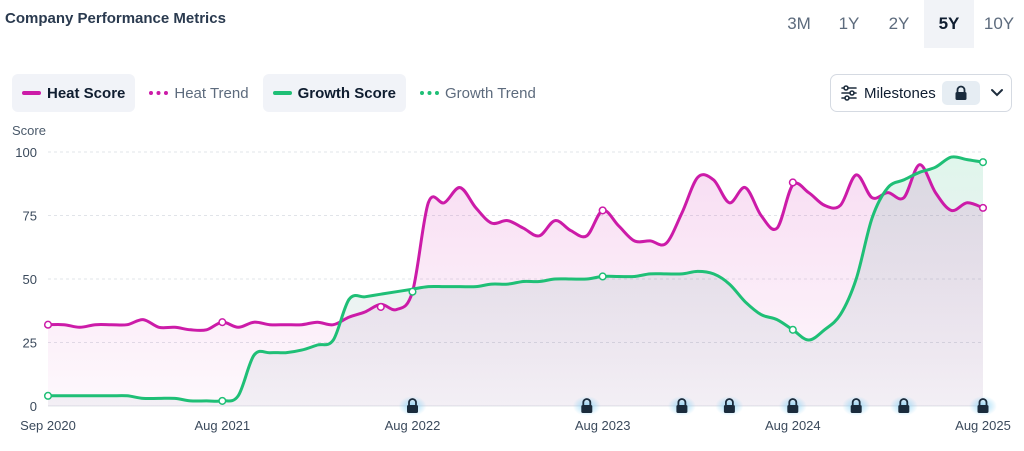  What do you see at coordinates (26, 152) in the screenshot?
I see `y-tick-label: 100` at bounding box center [26, 152].